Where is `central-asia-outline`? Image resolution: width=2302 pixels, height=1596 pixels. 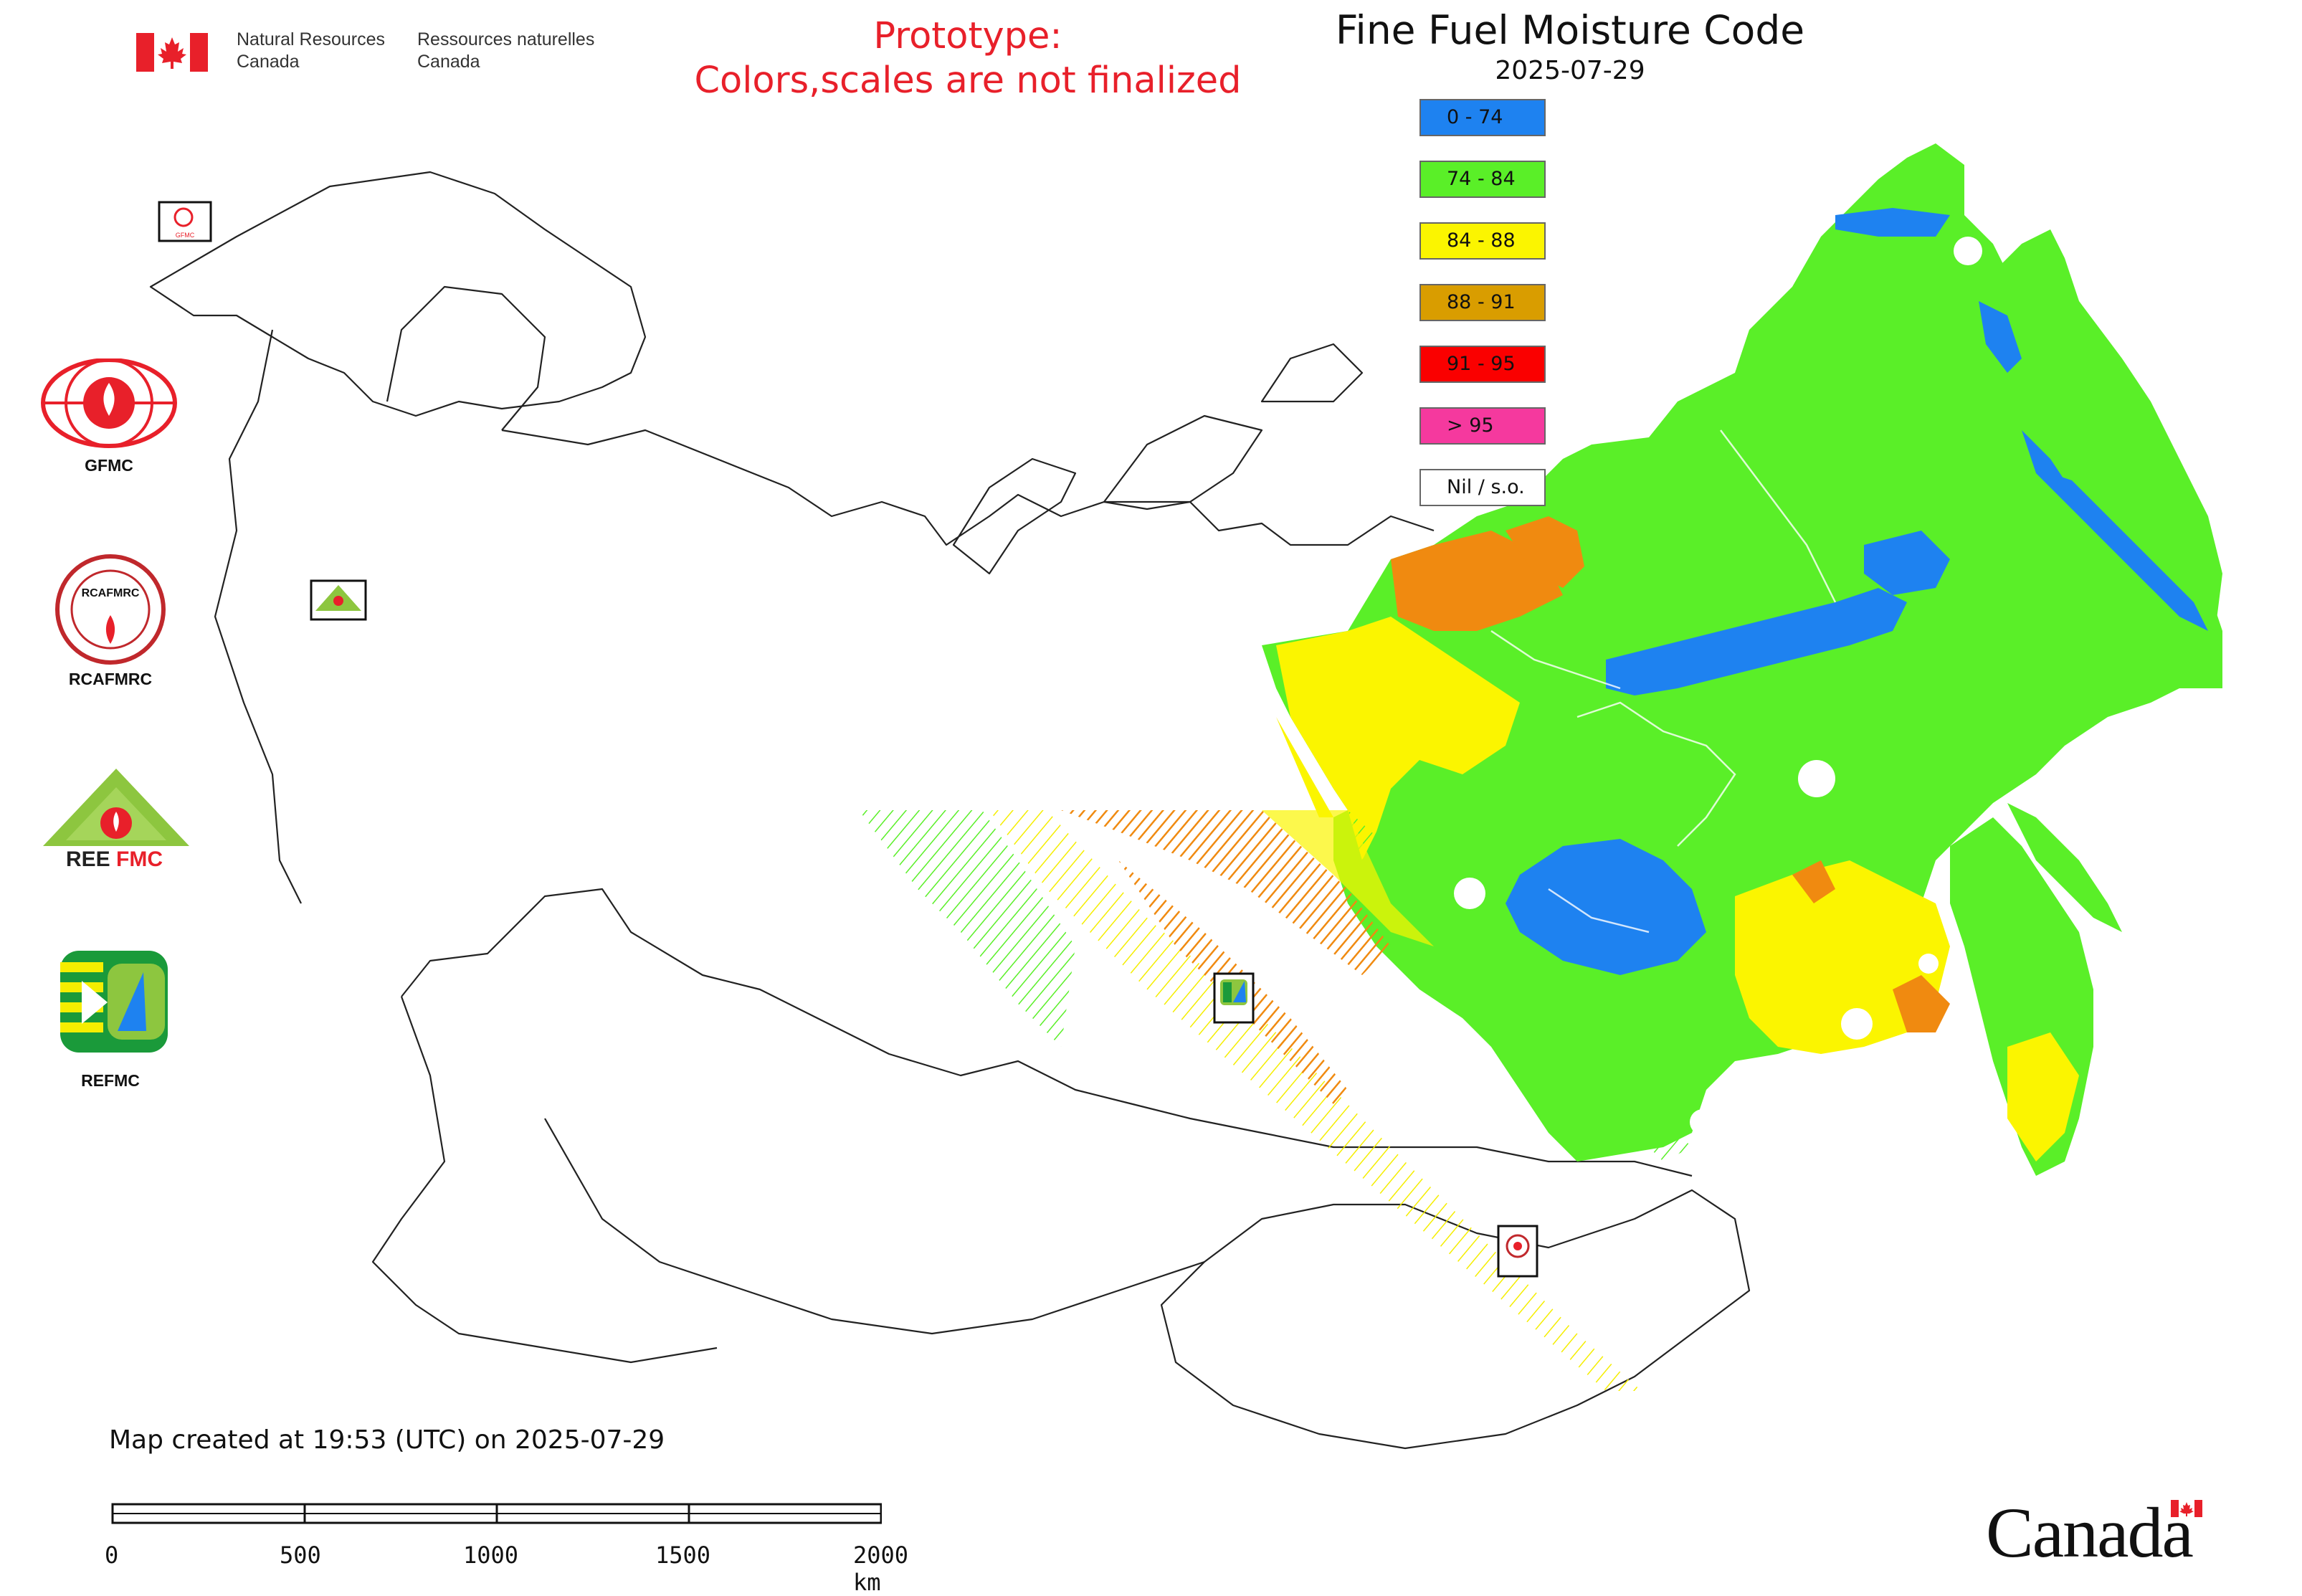 central-asia-outline is located at coordinates (875, 1226).